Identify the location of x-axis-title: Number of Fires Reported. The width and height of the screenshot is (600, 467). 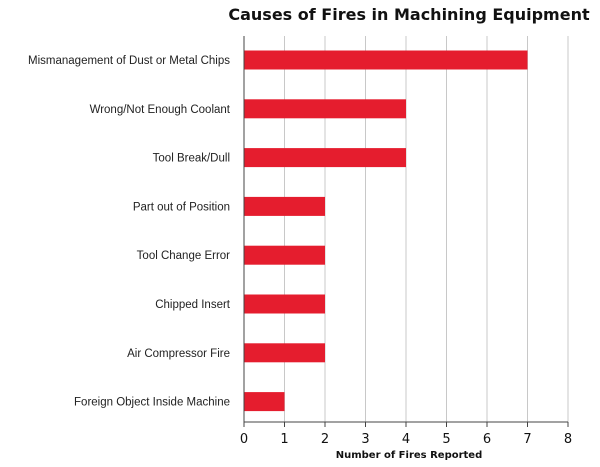
(409, 455).